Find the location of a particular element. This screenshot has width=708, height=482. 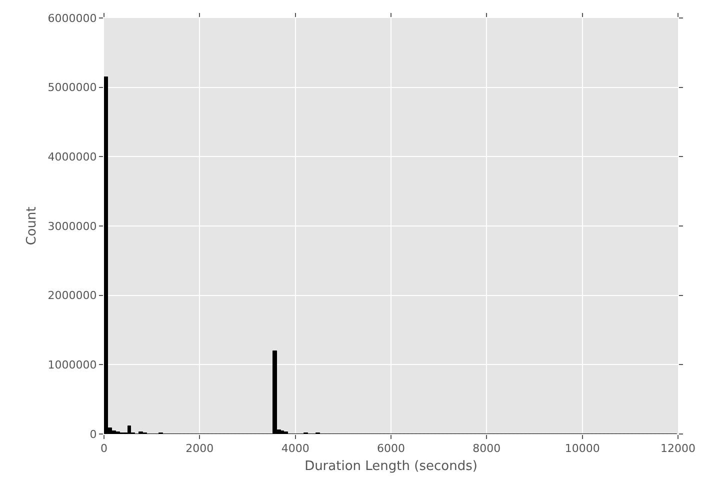

x-tick-label: 6000 is located at coordinates (391, 449).